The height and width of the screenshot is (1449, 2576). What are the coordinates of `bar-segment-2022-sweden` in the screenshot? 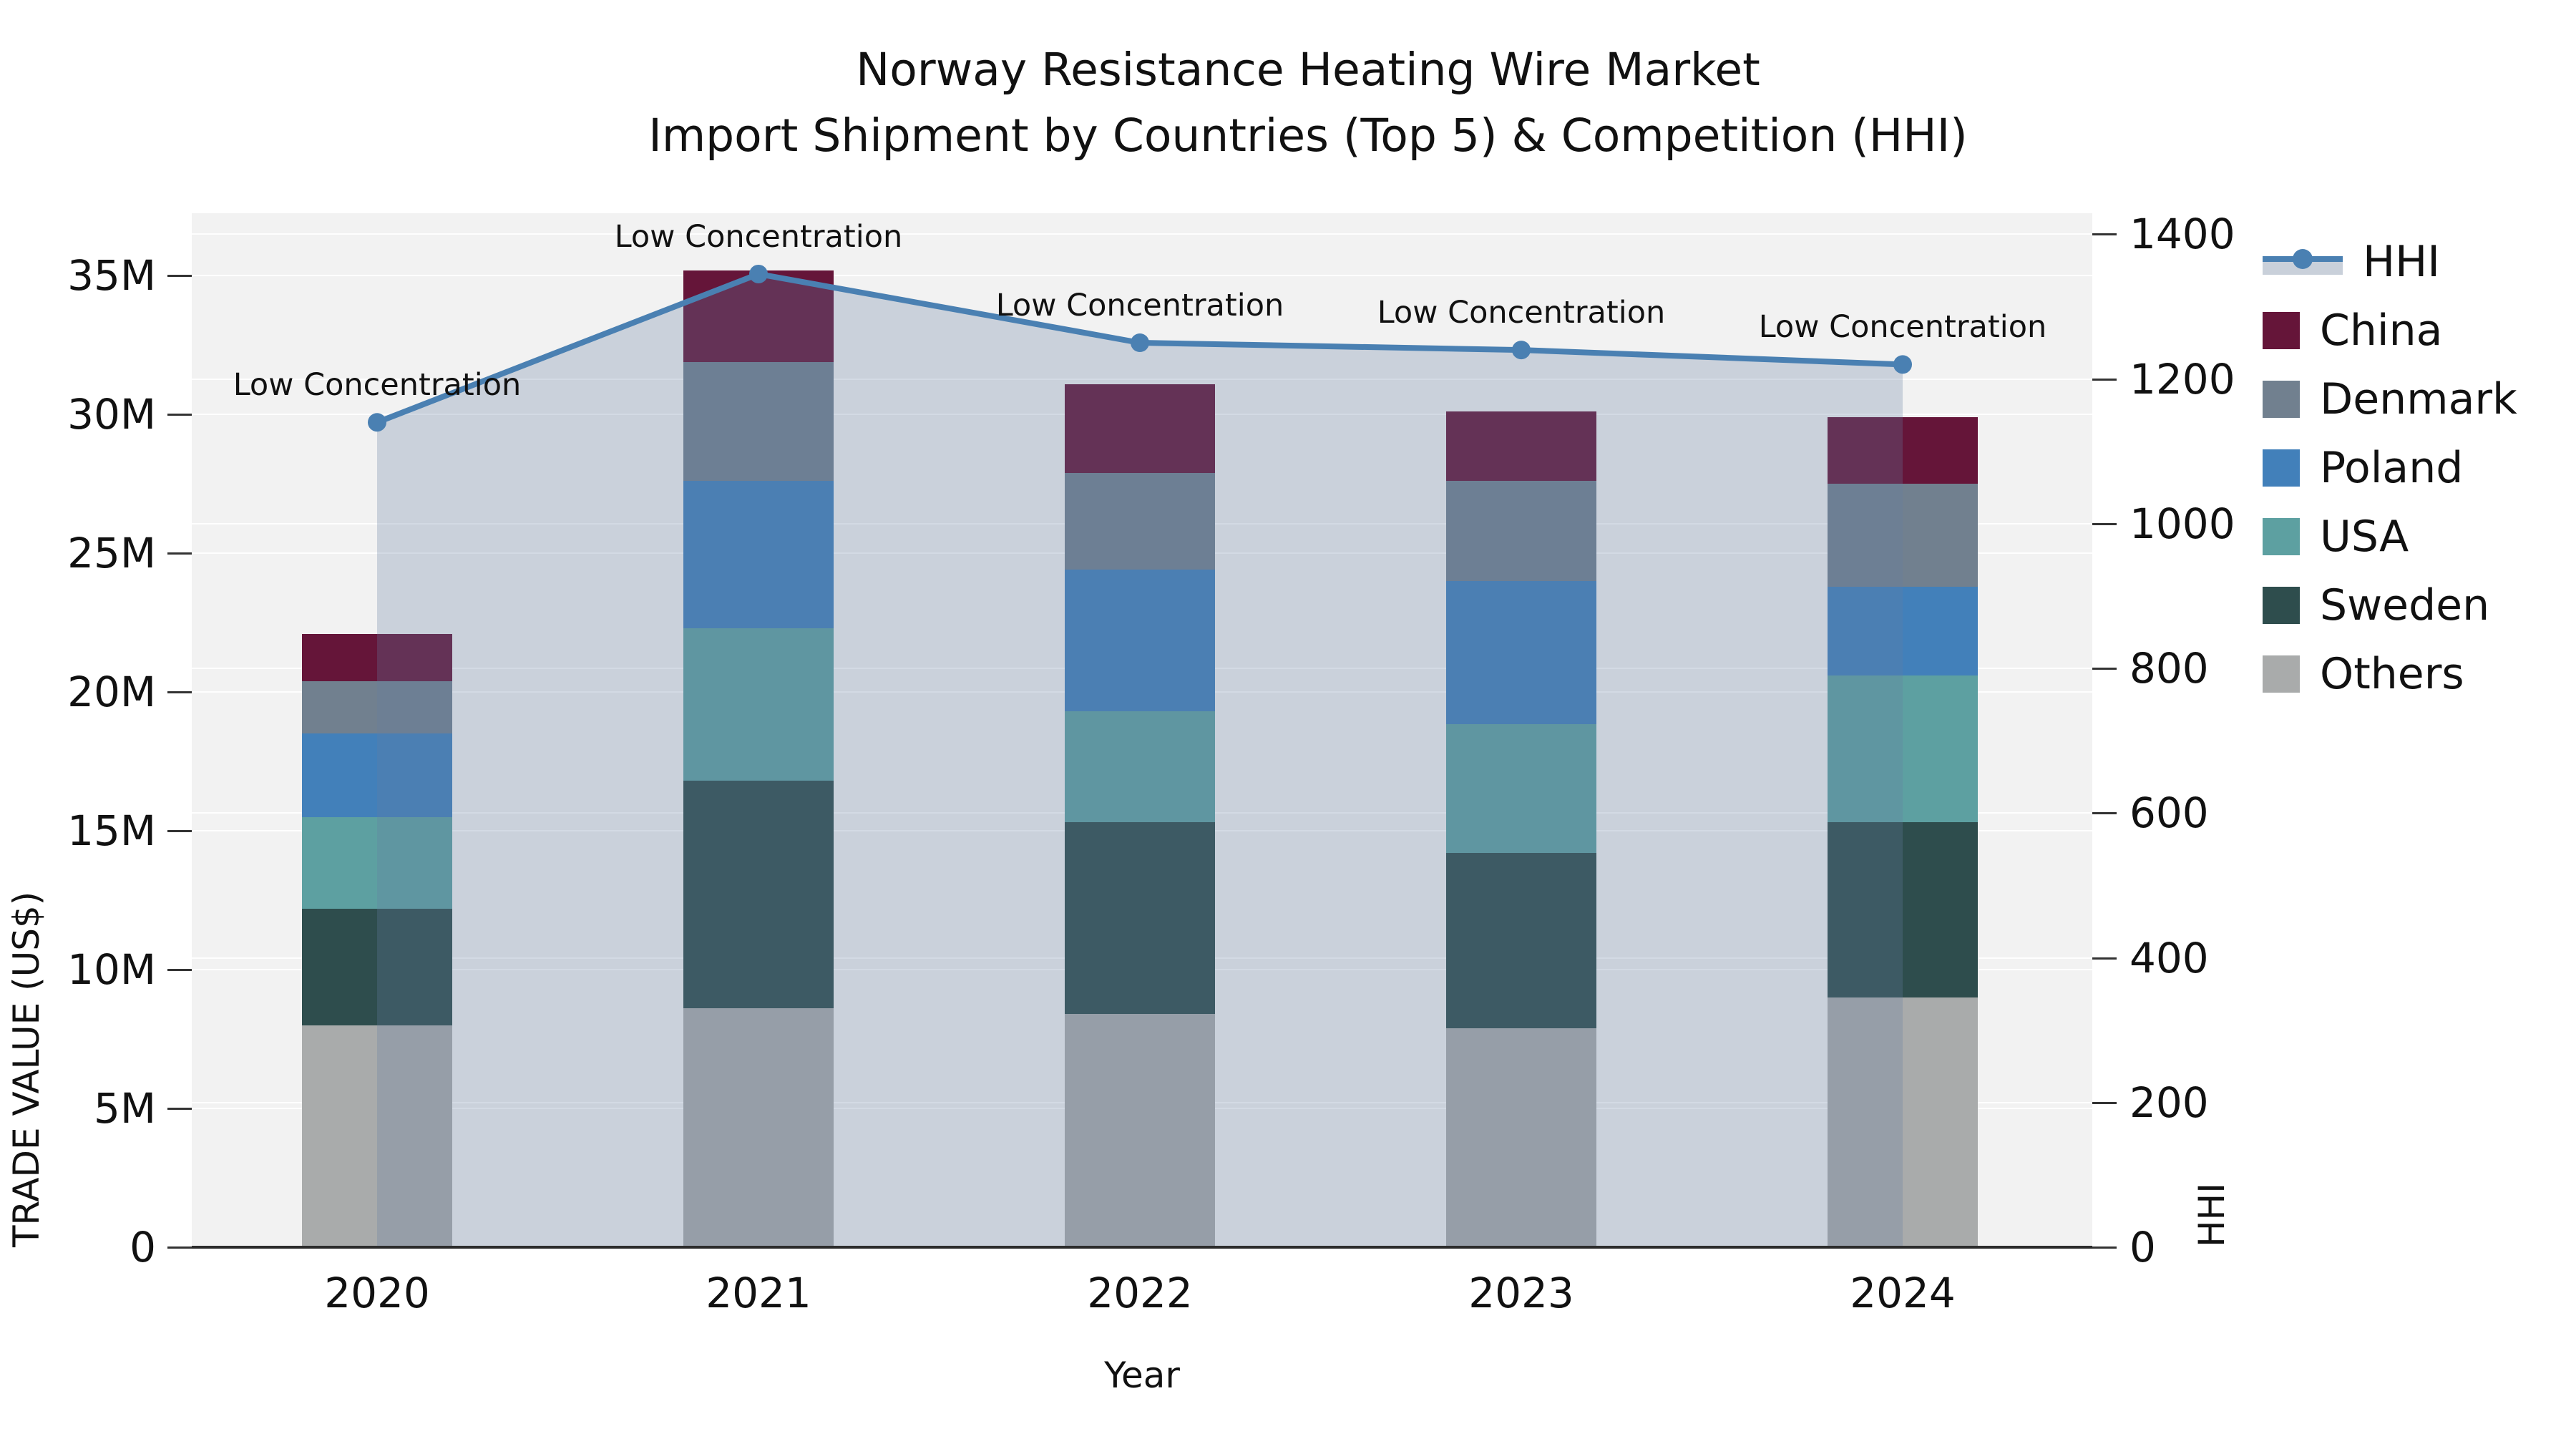 It's located at (1140, 918).